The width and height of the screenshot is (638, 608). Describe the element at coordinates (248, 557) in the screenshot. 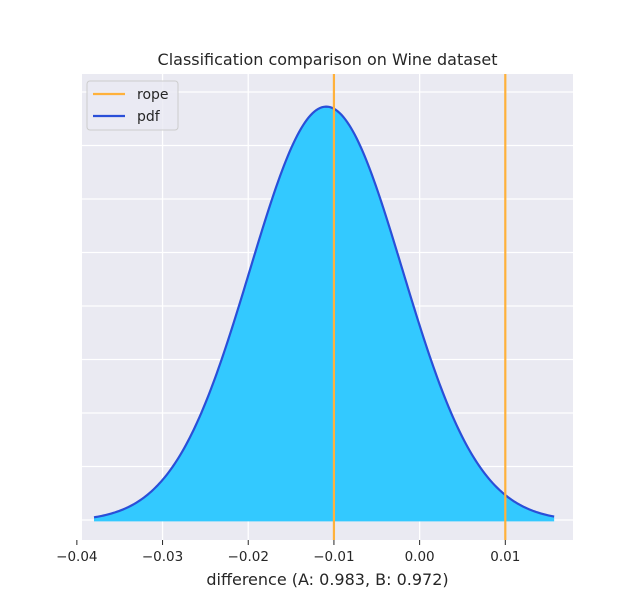

I see `x-tick-label-2: −0.02` at that location.